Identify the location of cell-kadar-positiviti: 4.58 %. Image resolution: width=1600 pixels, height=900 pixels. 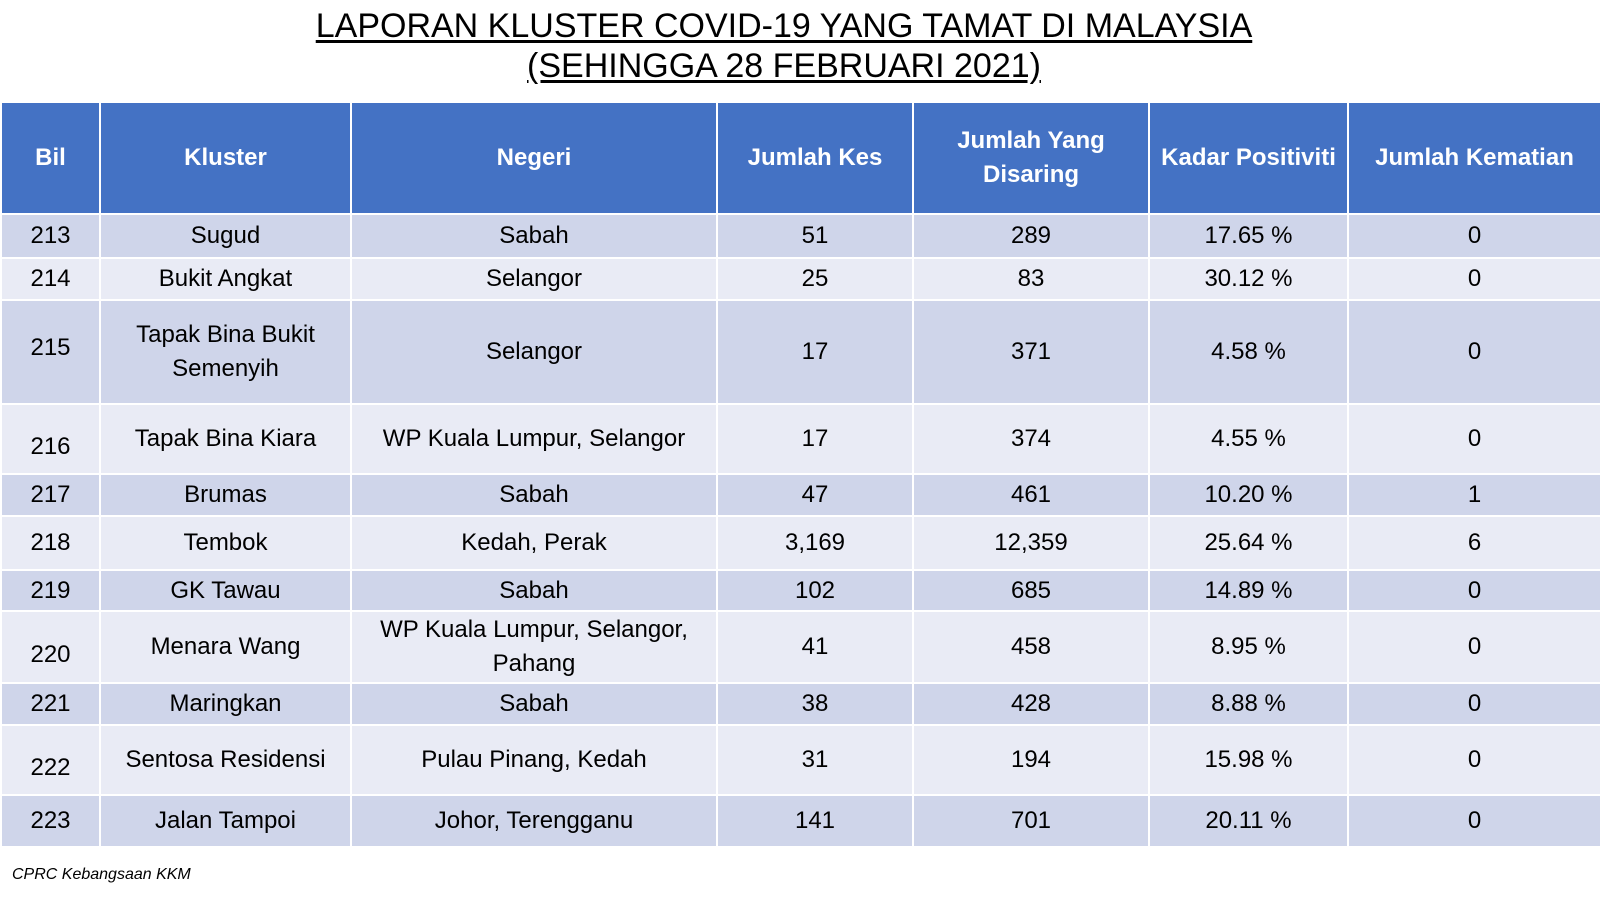
(1248, 352).